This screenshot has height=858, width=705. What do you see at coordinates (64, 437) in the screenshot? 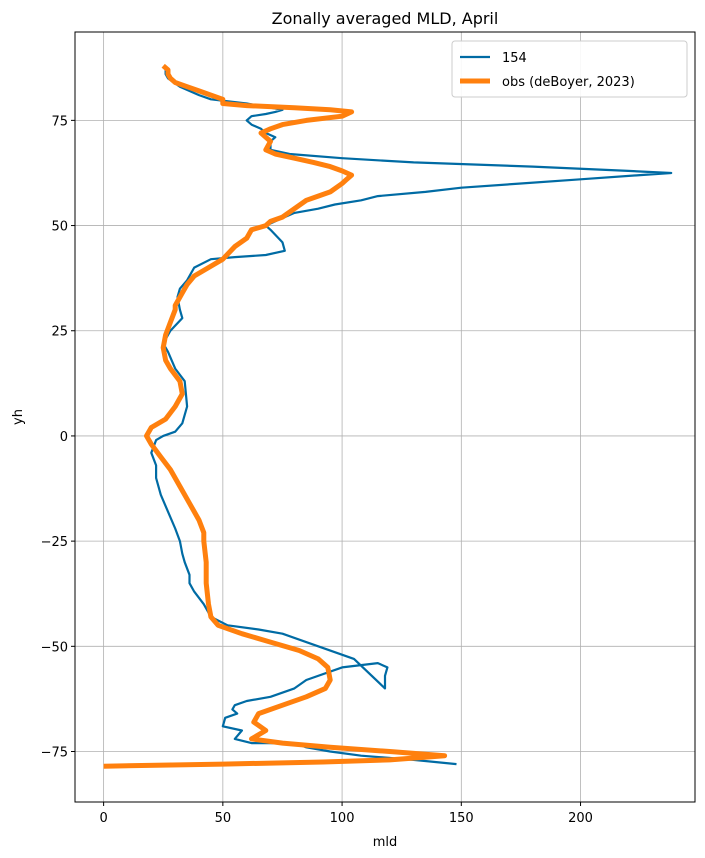
I see `y-tick-label: 0` at bounding box center [64, 437].